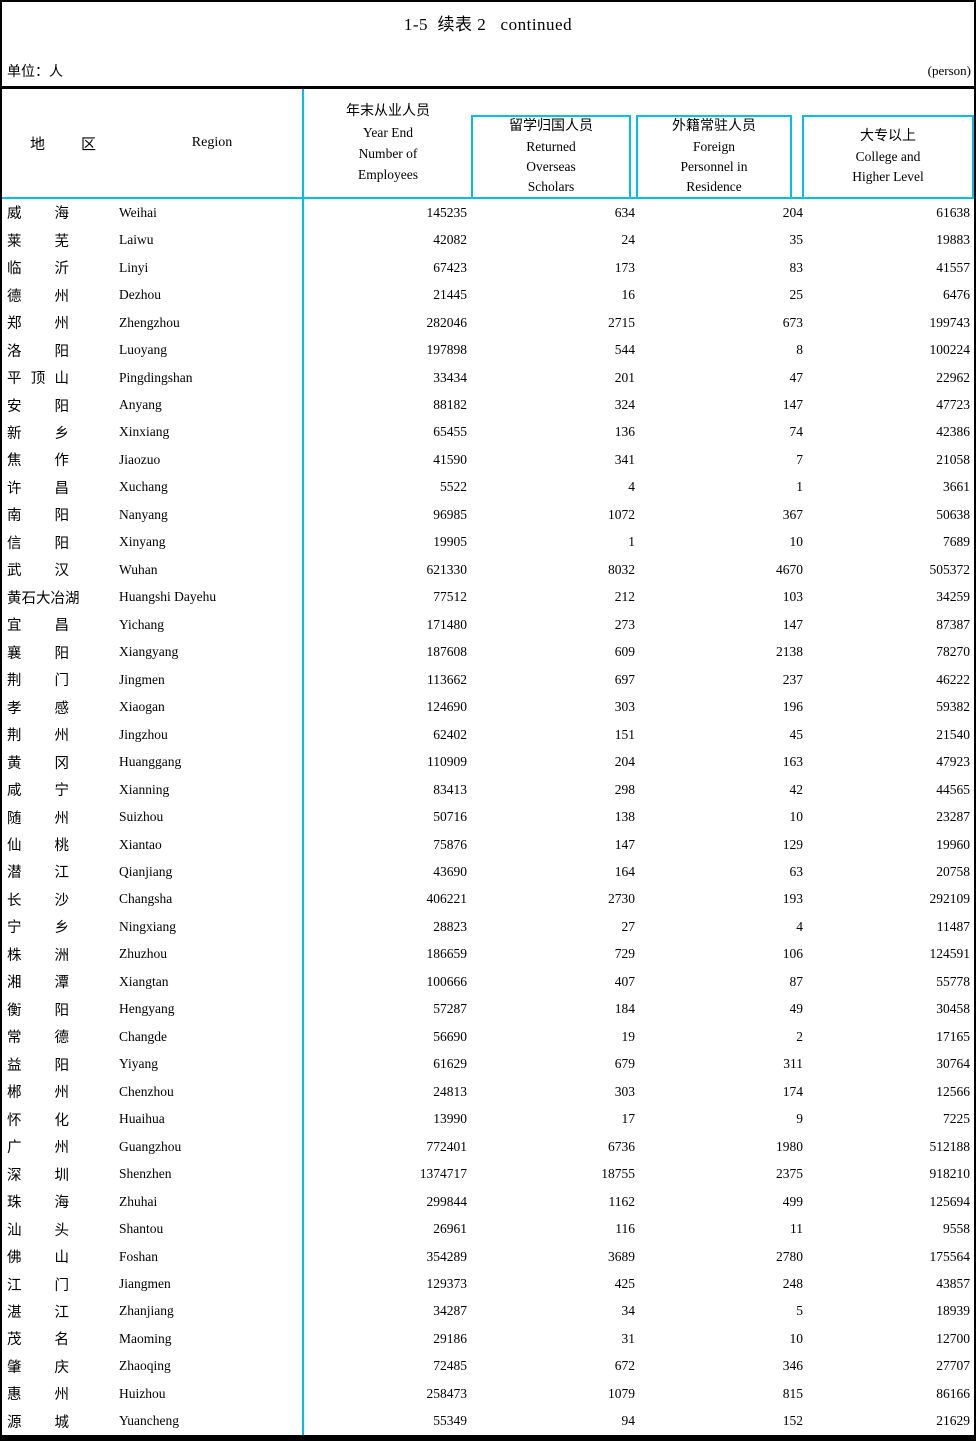 The image size is (976, 1441). What do you see at coordinates (450, 1036) in the screenshot?
I see `value-year-end-employees: 56690` at bounding box center [450, 1036].